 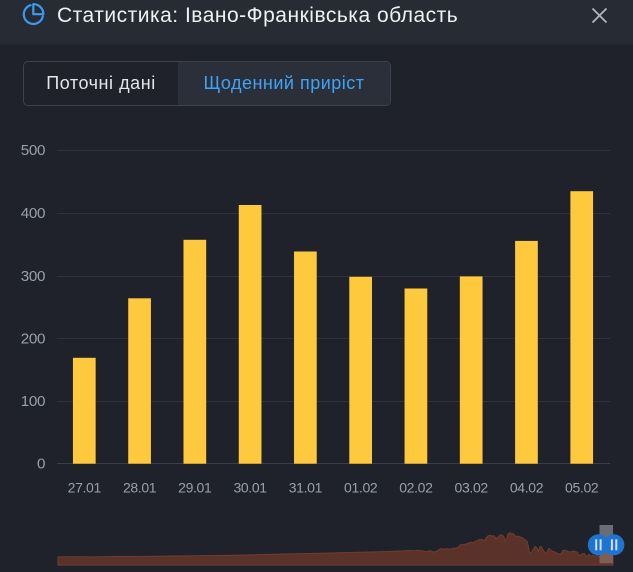 What do you see at coordinates (85, 488) in the screenshot?
I see `svg-text: 27.01` at bounding box center [85, 488].